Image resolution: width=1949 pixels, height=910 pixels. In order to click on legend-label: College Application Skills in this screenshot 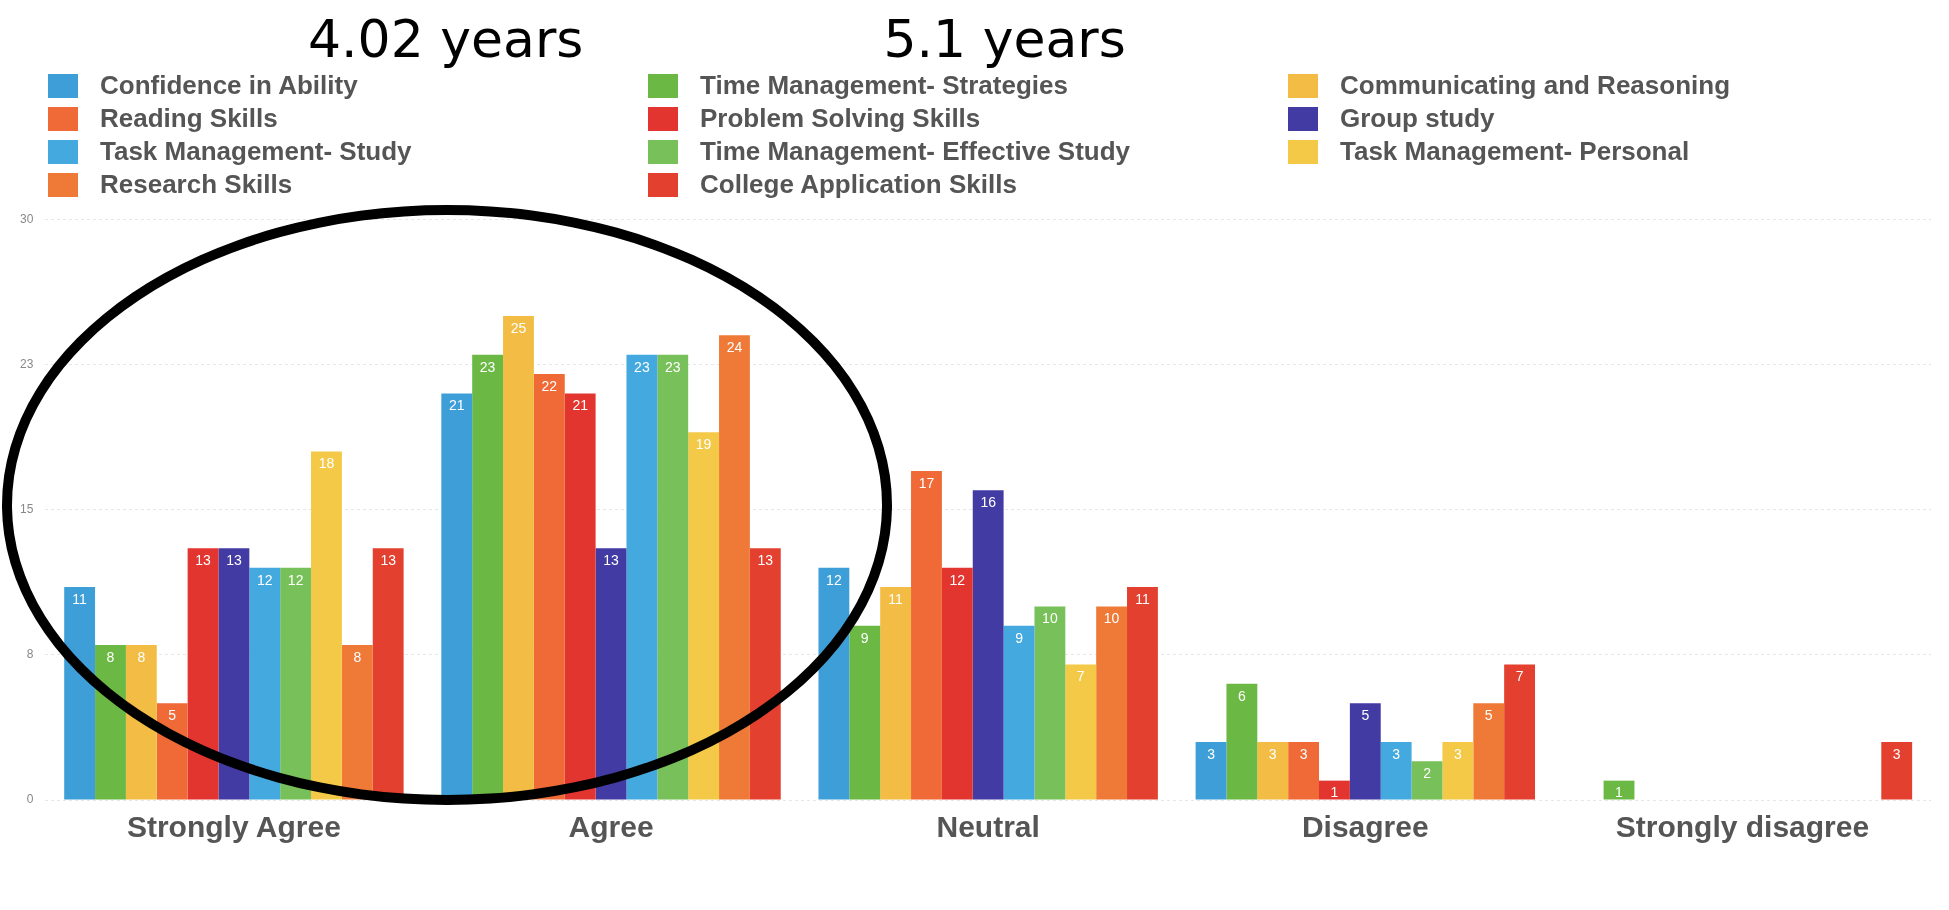, I will do `click(858, 184)`.